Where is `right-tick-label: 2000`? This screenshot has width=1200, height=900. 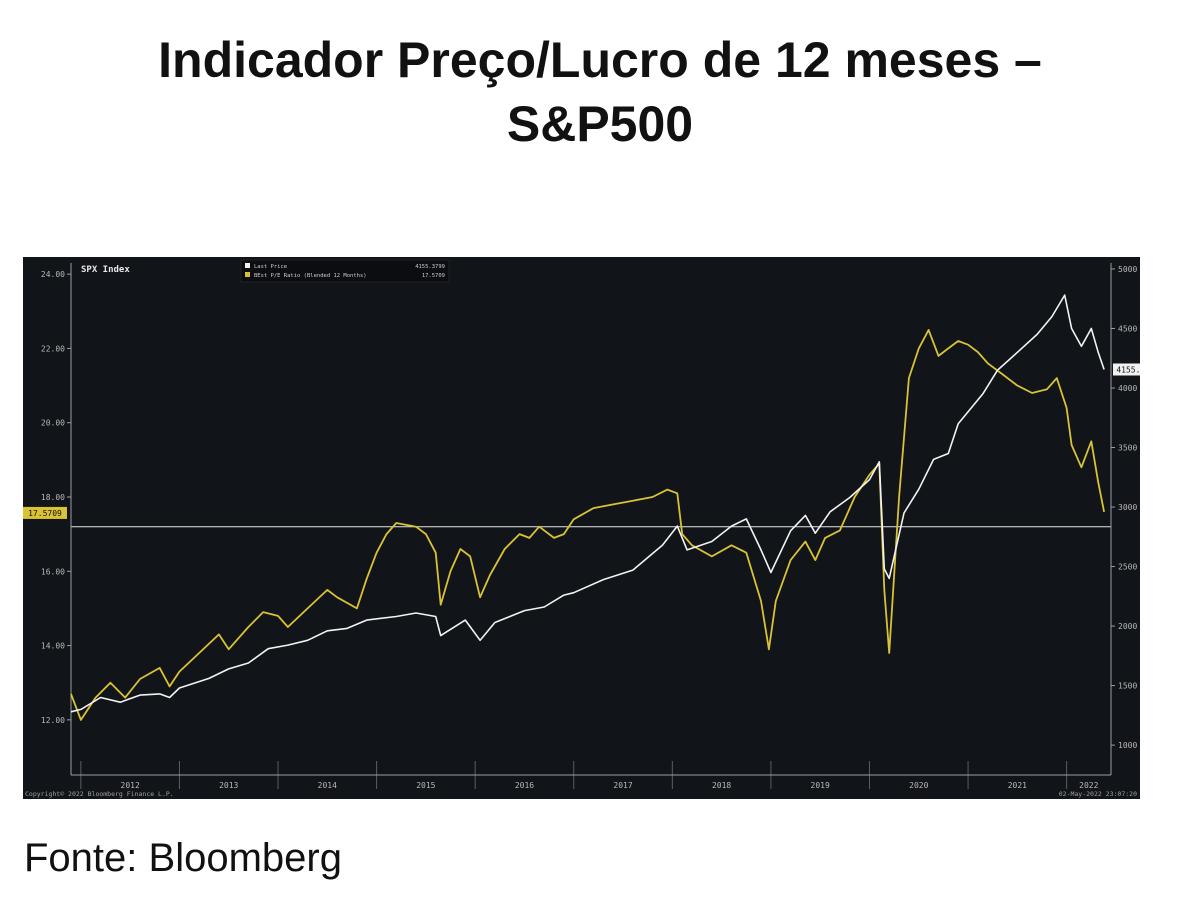
right-tick-label: 2000 is located at coordinates (1127, 626).